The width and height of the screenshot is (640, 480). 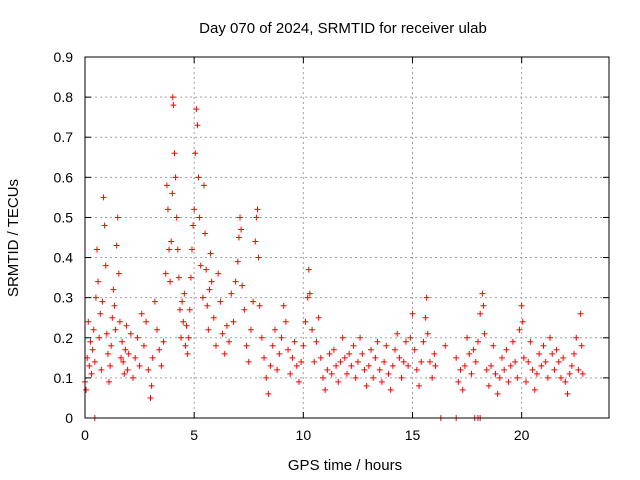 What do you see at coordinates (64, 338) in the screenshot?
I see `y-tick-label: 0.2` at bounding box center [64, 338].